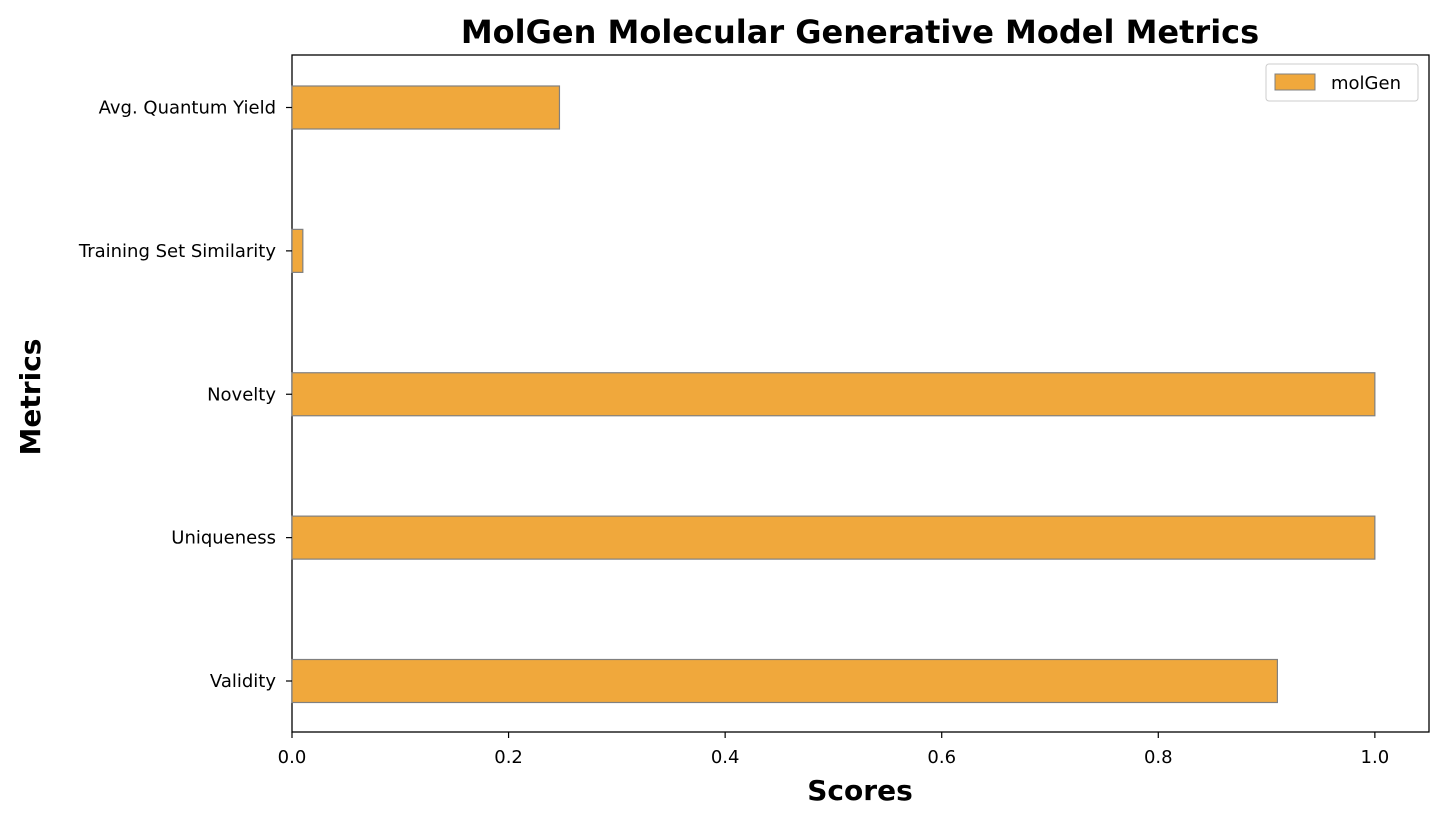 This screenshot has width=1440, height=824. I want to click on y-tick-label: Avg. Quantum Yield, so click(187, 108).